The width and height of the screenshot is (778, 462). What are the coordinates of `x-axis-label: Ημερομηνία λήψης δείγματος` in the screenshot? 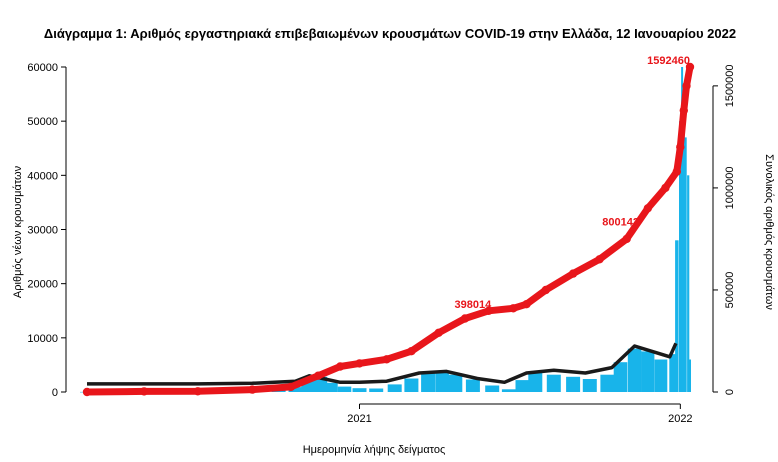 It's located at (374, 450).